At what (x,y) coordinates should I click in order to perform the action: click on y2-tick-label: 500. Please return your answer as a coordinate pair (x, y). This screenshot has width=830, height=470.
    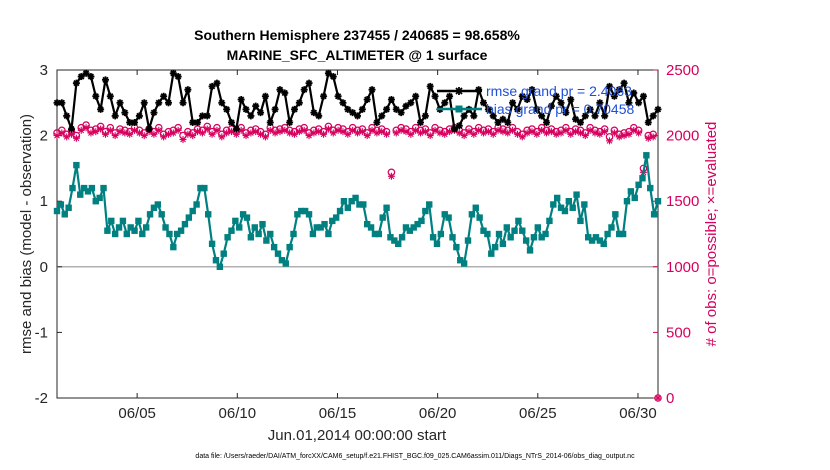
    Looking at the image, I should click on (678, 332).